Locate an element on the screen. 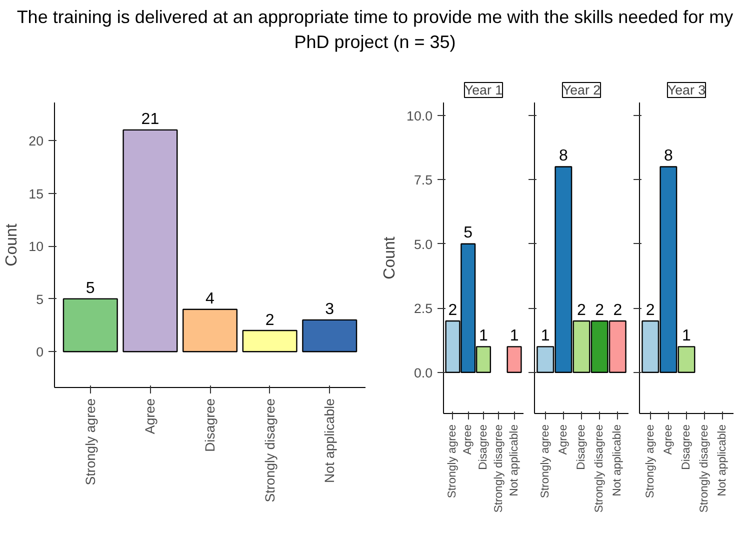 Image resolution: width=752 pixels, height=533 pixels. chart-title: Year 3 is located at coordinates (686, 90).